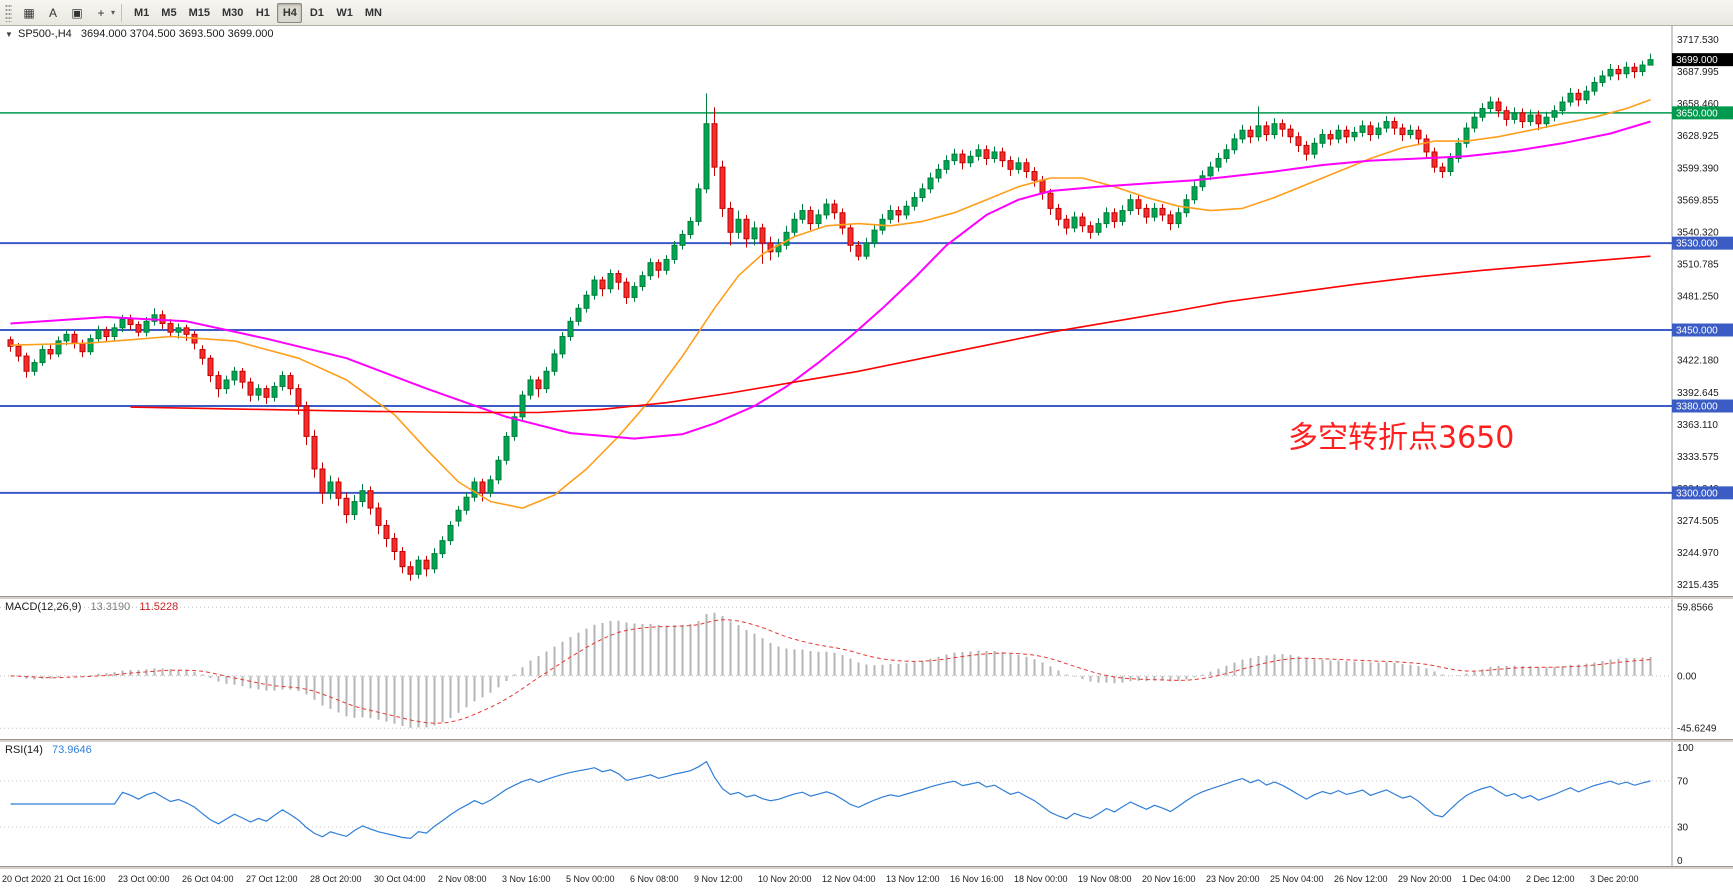 The height and width of the screenshot is (894, 1733). I want to click on chevron-down-icon: ▾, so click(113, 12).